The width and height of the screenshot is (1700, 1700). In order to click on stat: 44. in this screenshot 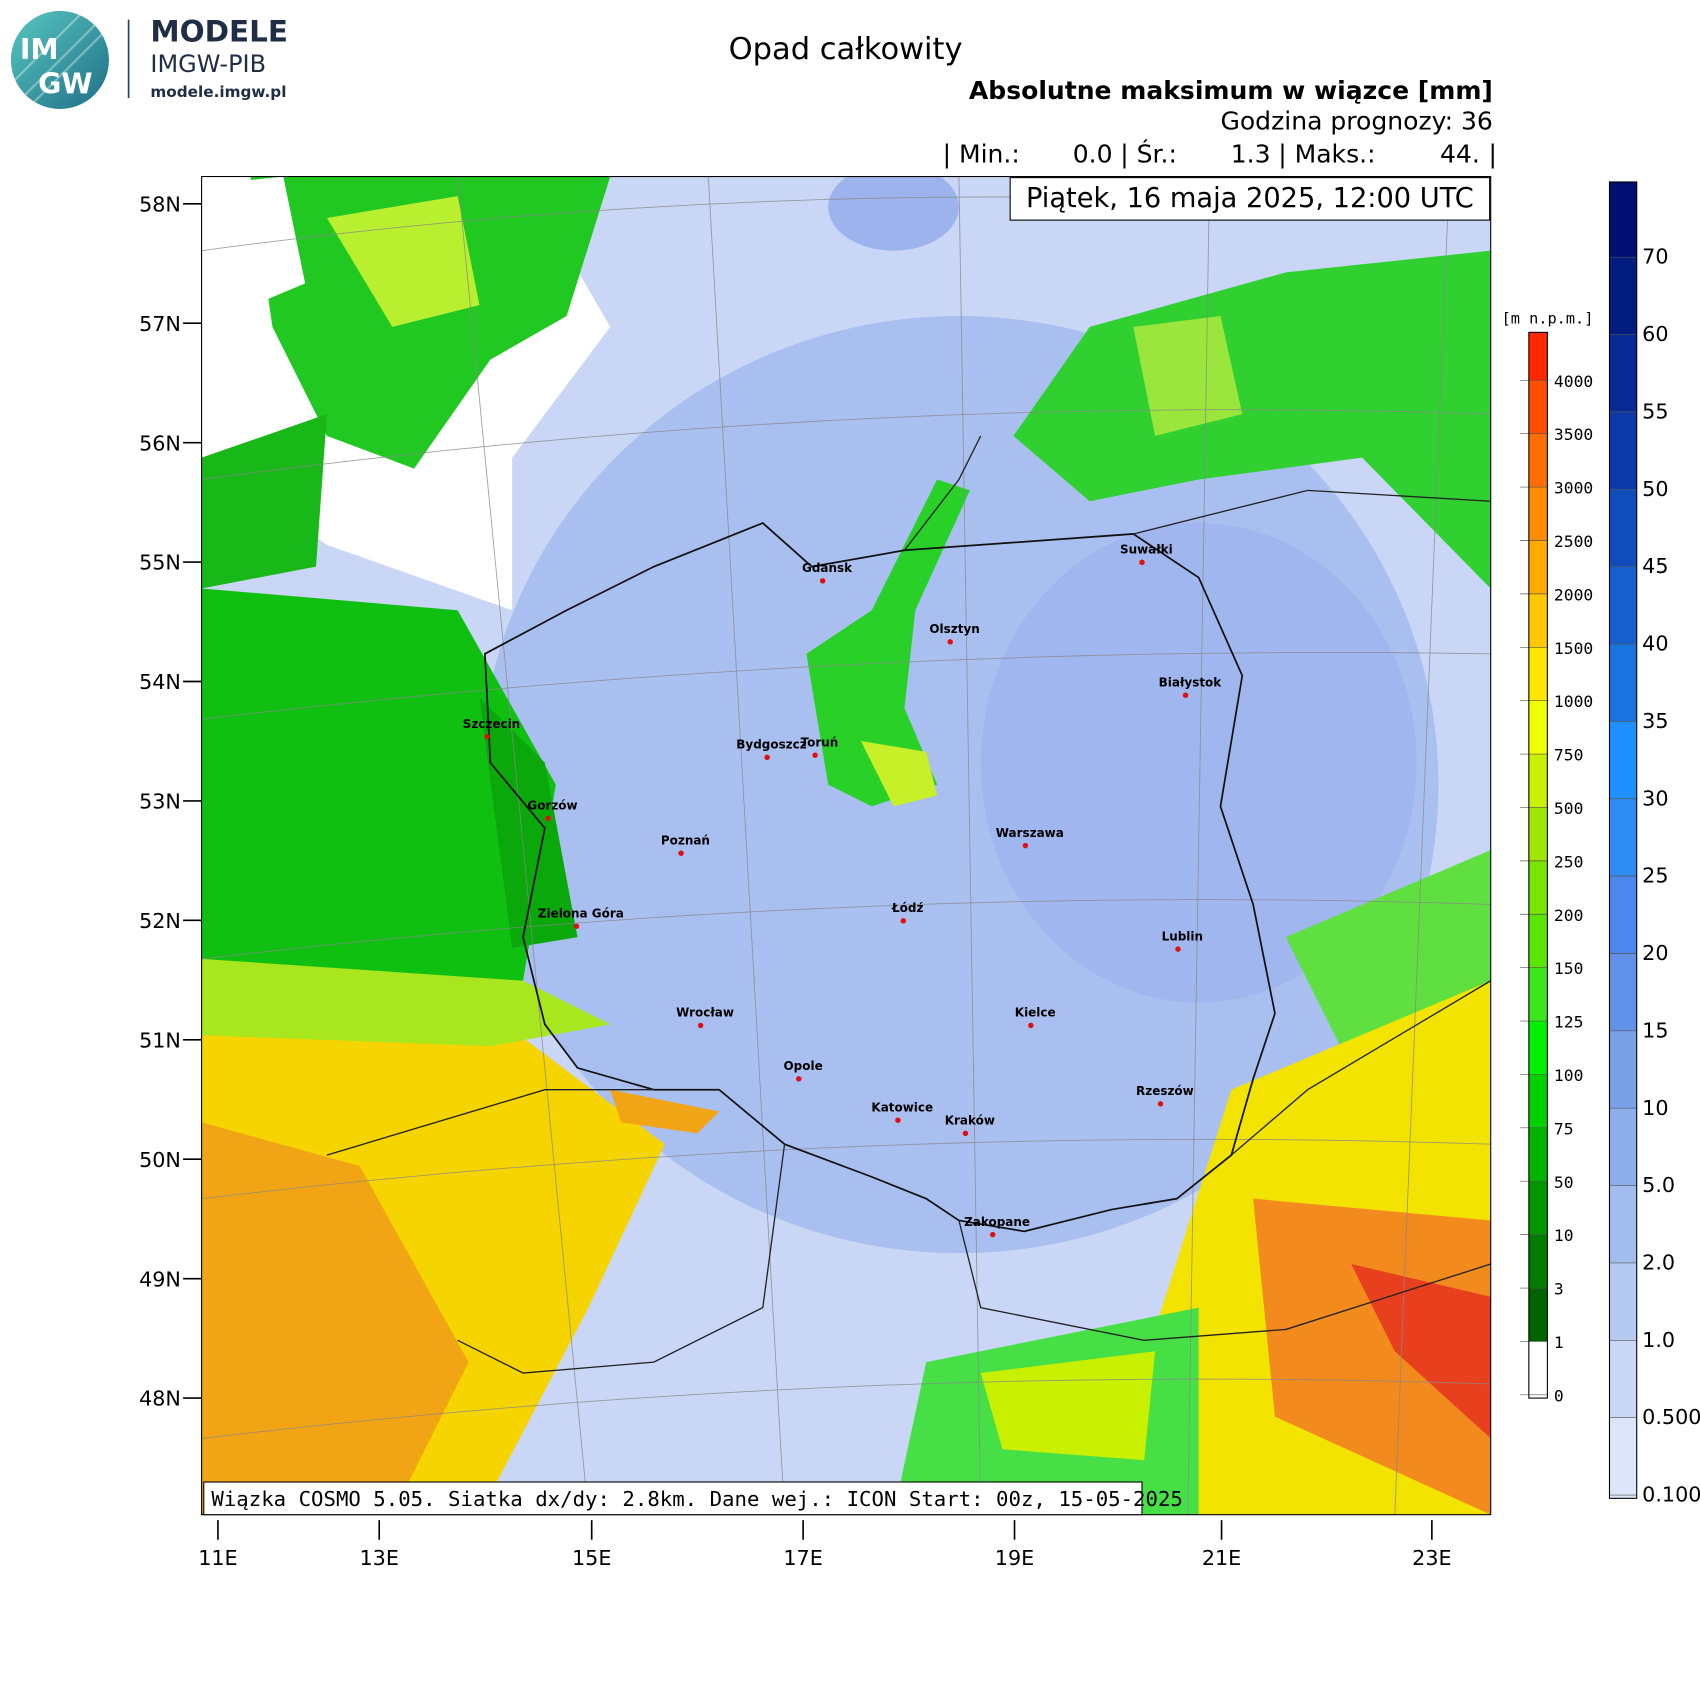, I will do `click(1460, 153)`.